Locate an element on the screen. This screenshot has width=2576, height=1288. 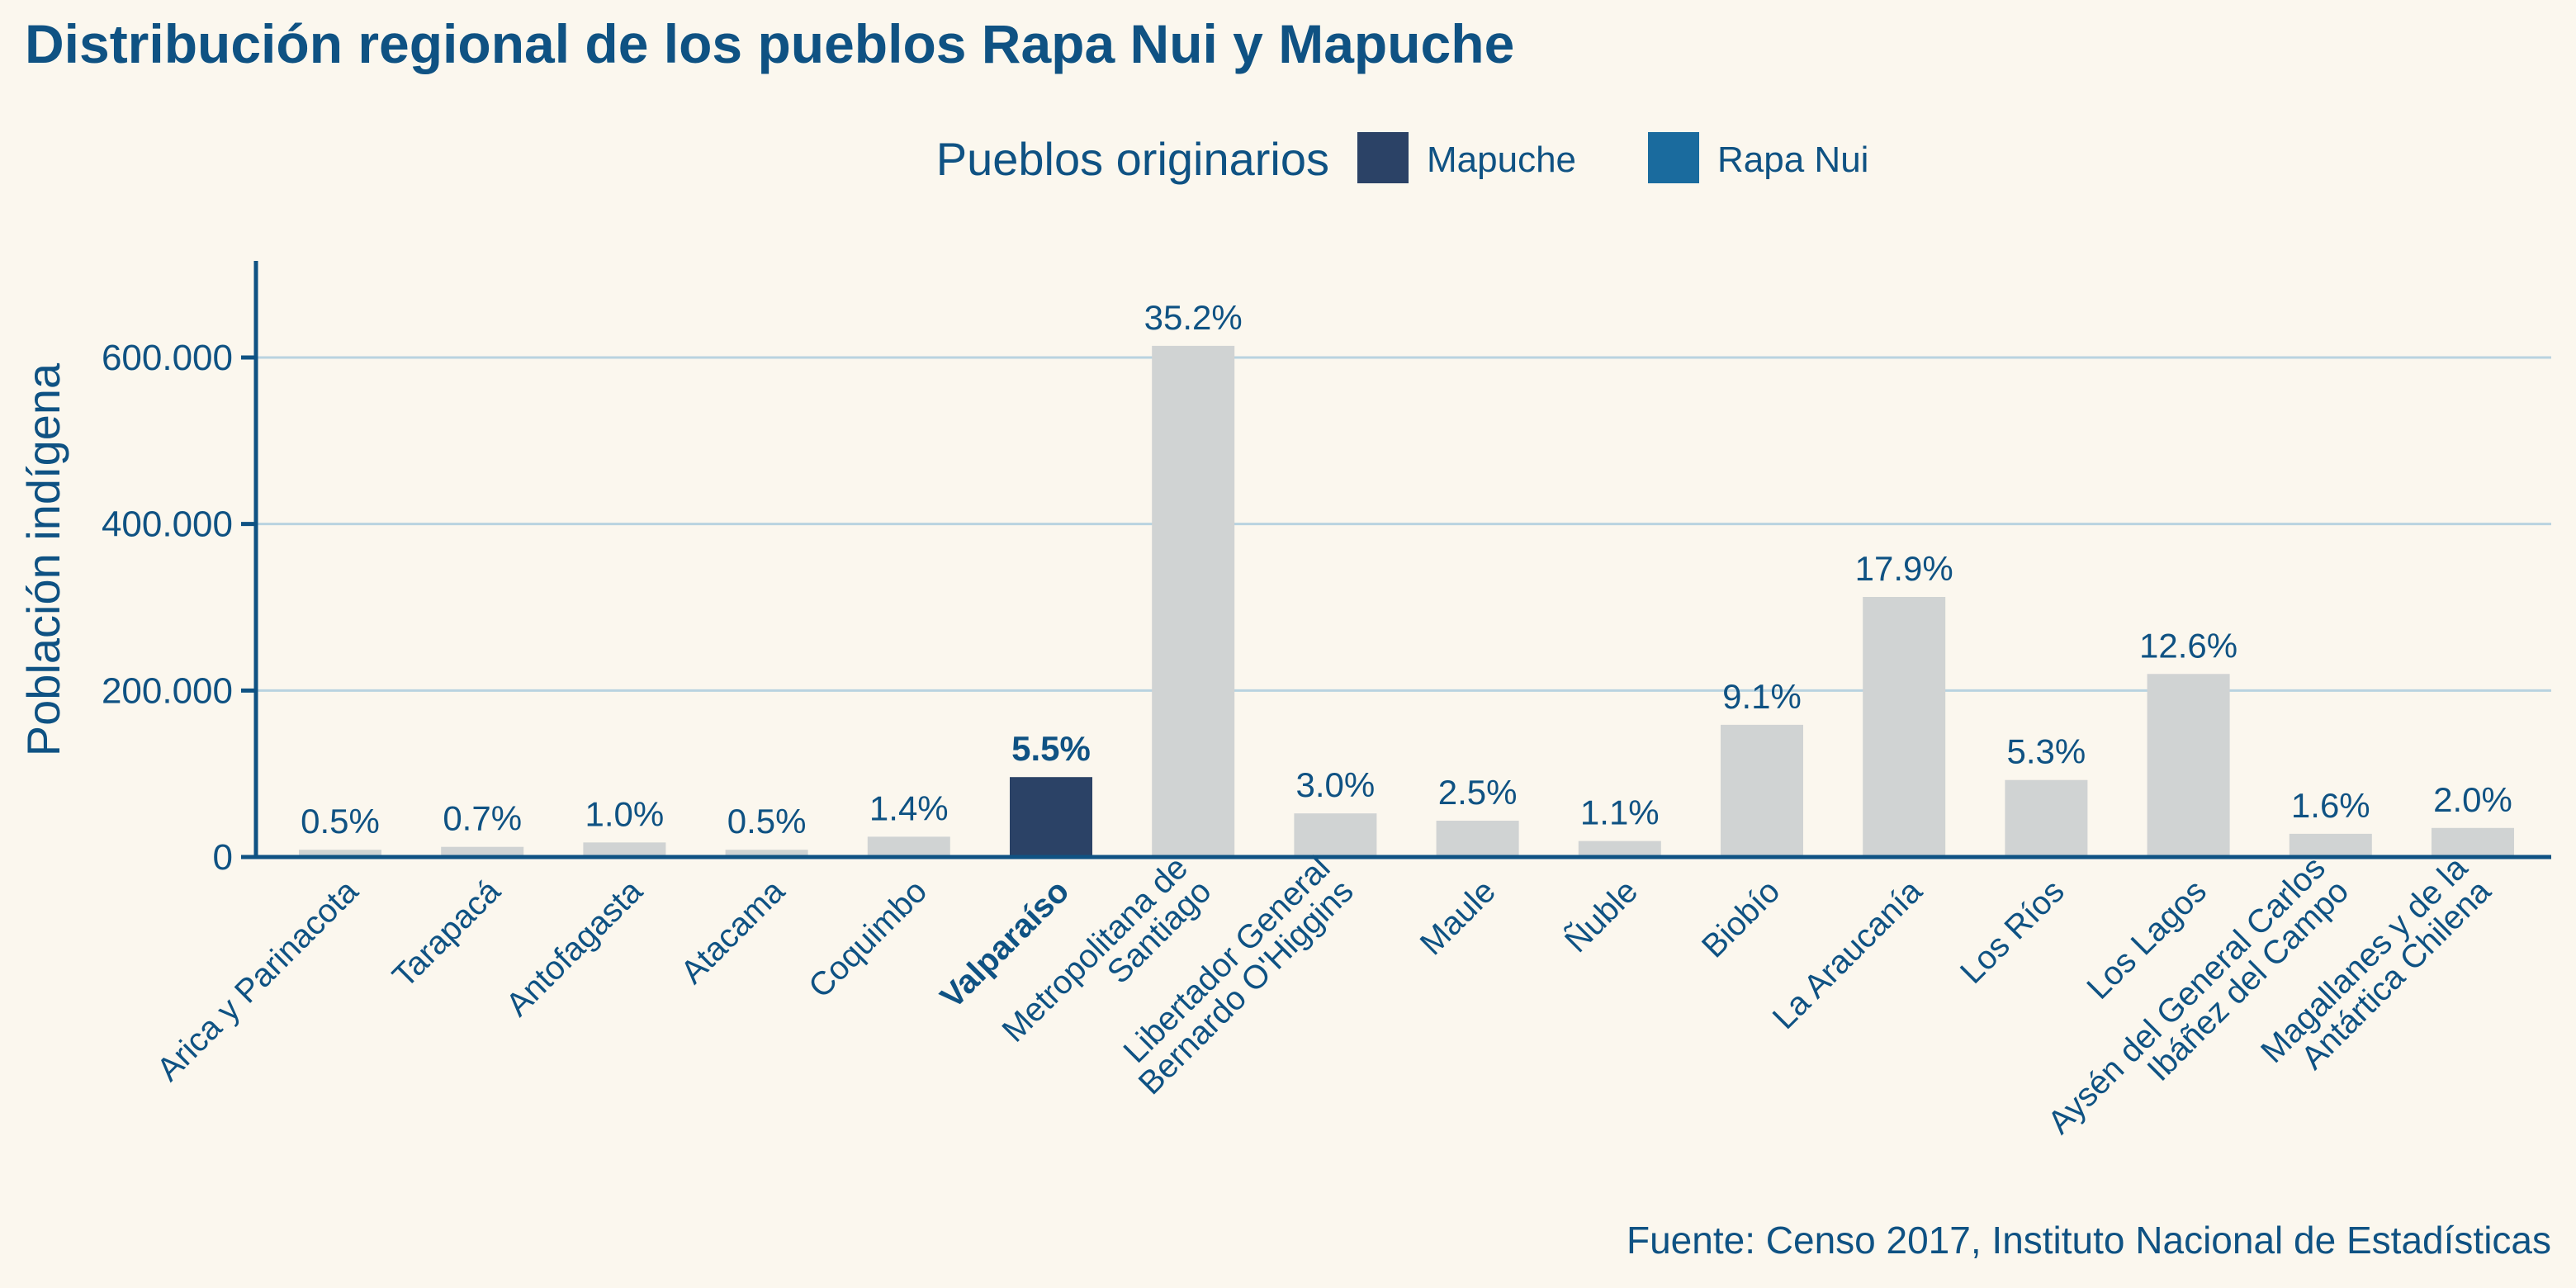
value-label: 35.2% is located at coordinates (1193, 317).